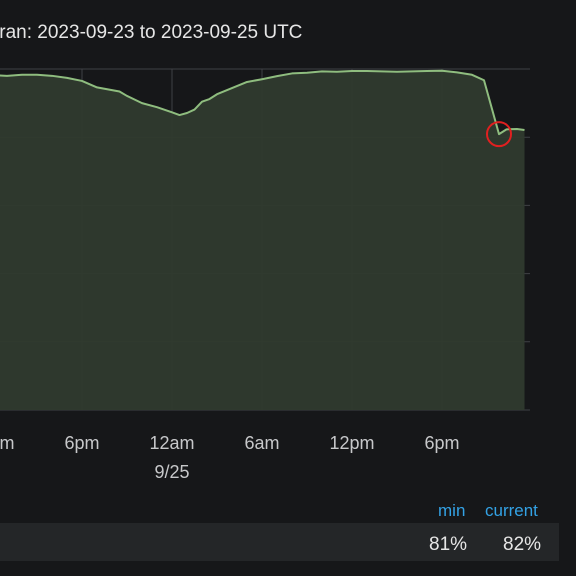 Image resolution: width=576 pixels, height=576 pixels. Describe the element at coordinates (522, 544) in the screenshot. I see `legend-value-current: 82%` at that location.